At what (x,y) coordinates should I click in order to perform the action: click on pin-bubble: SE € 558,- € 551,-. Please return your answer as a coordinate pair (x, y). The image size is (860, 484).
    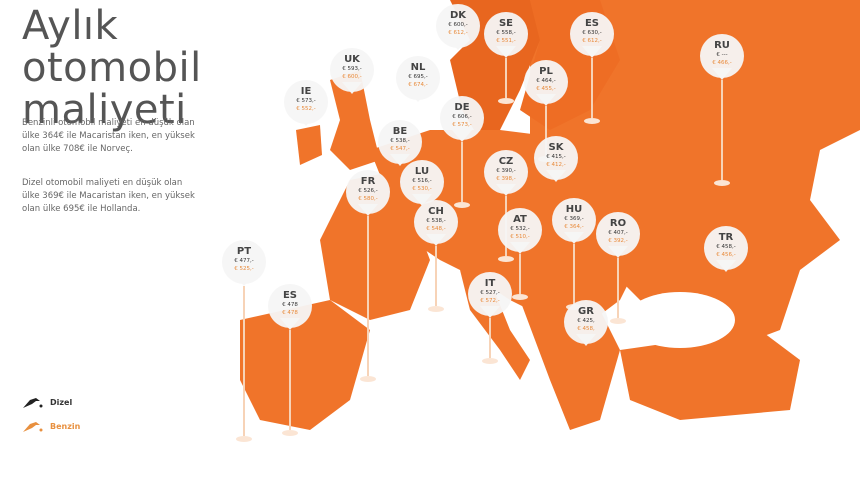
    Looking at the image, I should click on (506, 34).